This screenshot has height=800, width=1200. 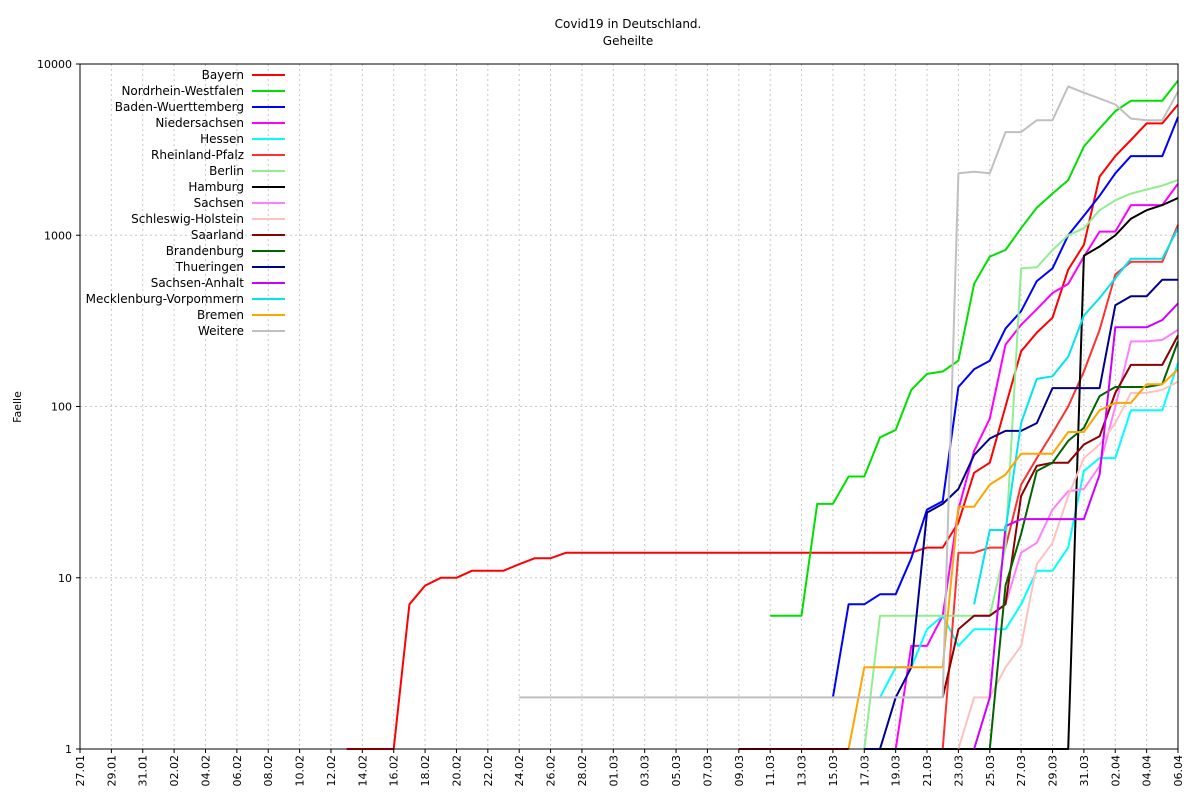 What do you see at coordinates (1115, 771) in the screenshot?
I see `x-tick-label: 02.04` at bounding box center [1115, 771].